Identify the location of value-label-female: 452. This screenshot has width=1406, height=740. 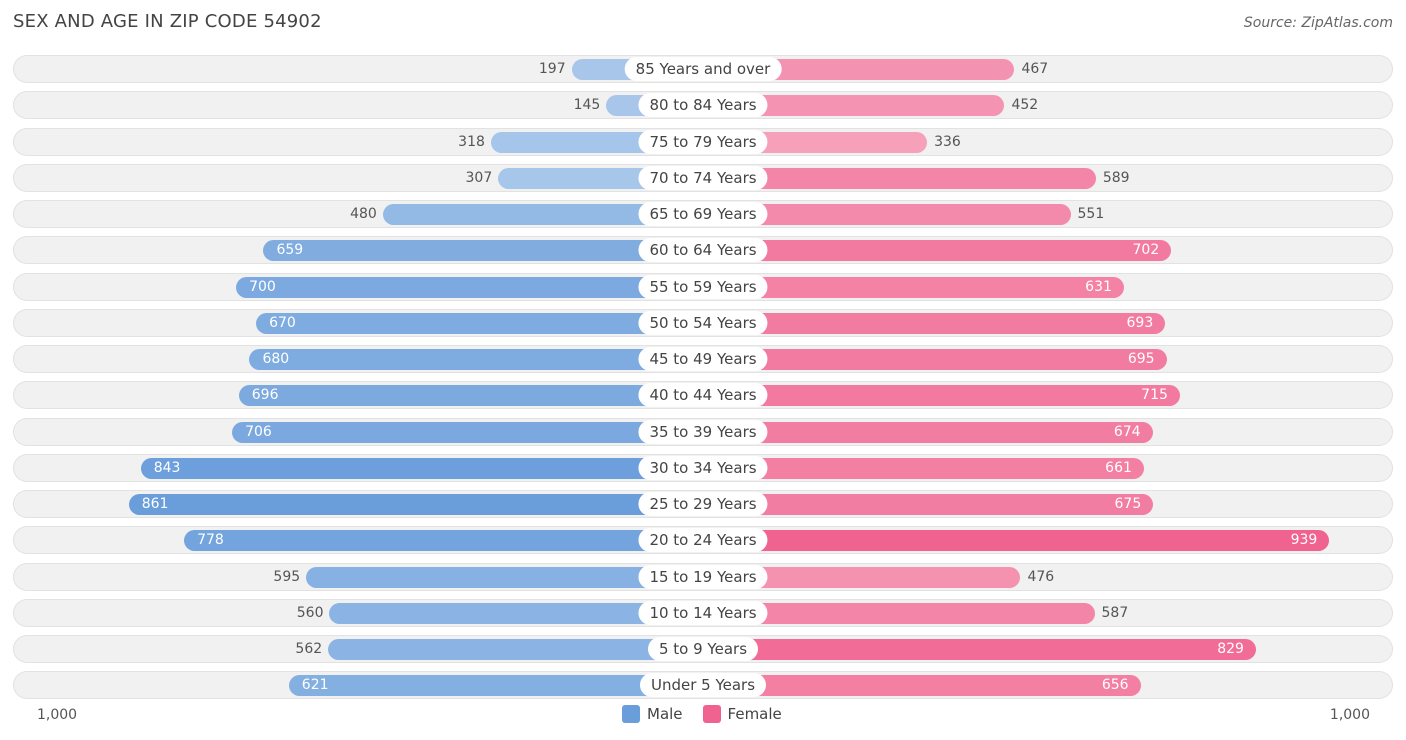
(1025, 104).